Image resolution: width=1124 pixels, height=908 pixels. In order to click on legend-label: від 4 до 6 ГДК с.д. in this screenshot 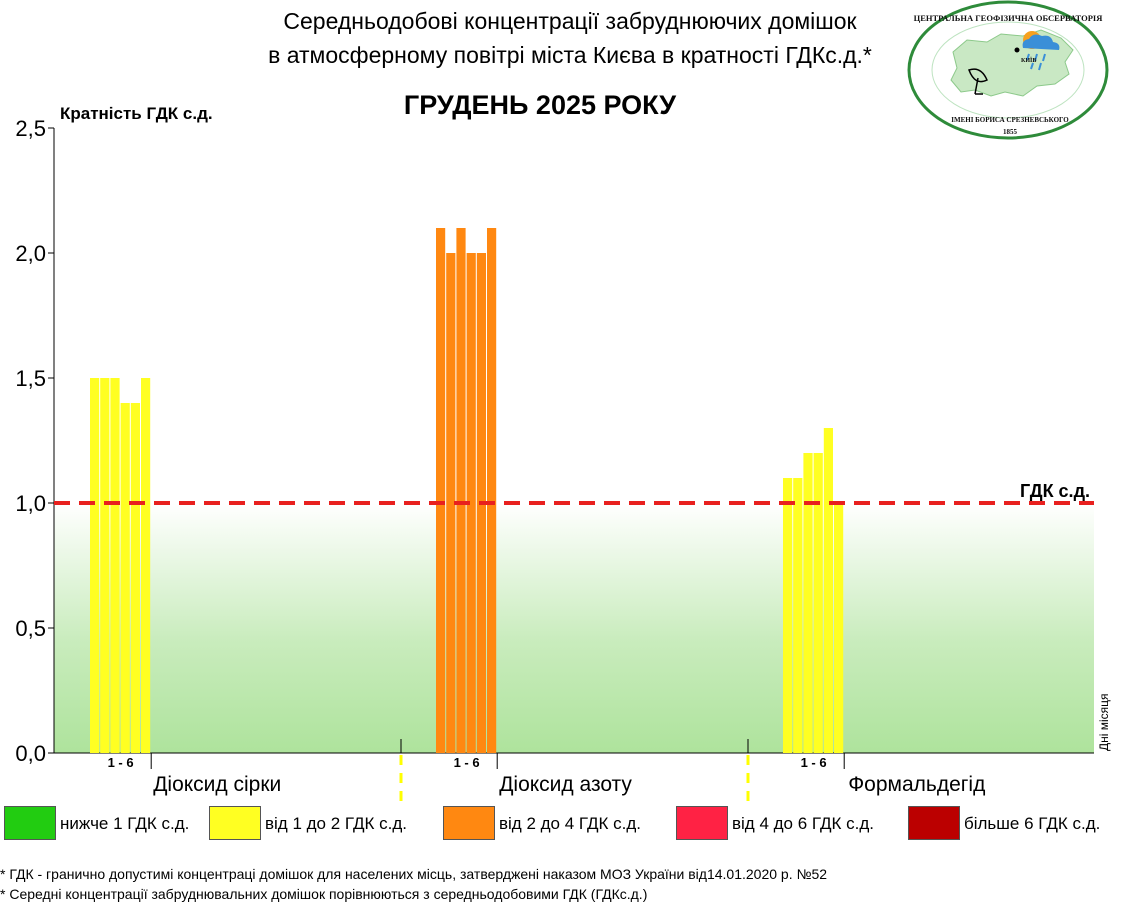, I will do `click(803, 823)`.